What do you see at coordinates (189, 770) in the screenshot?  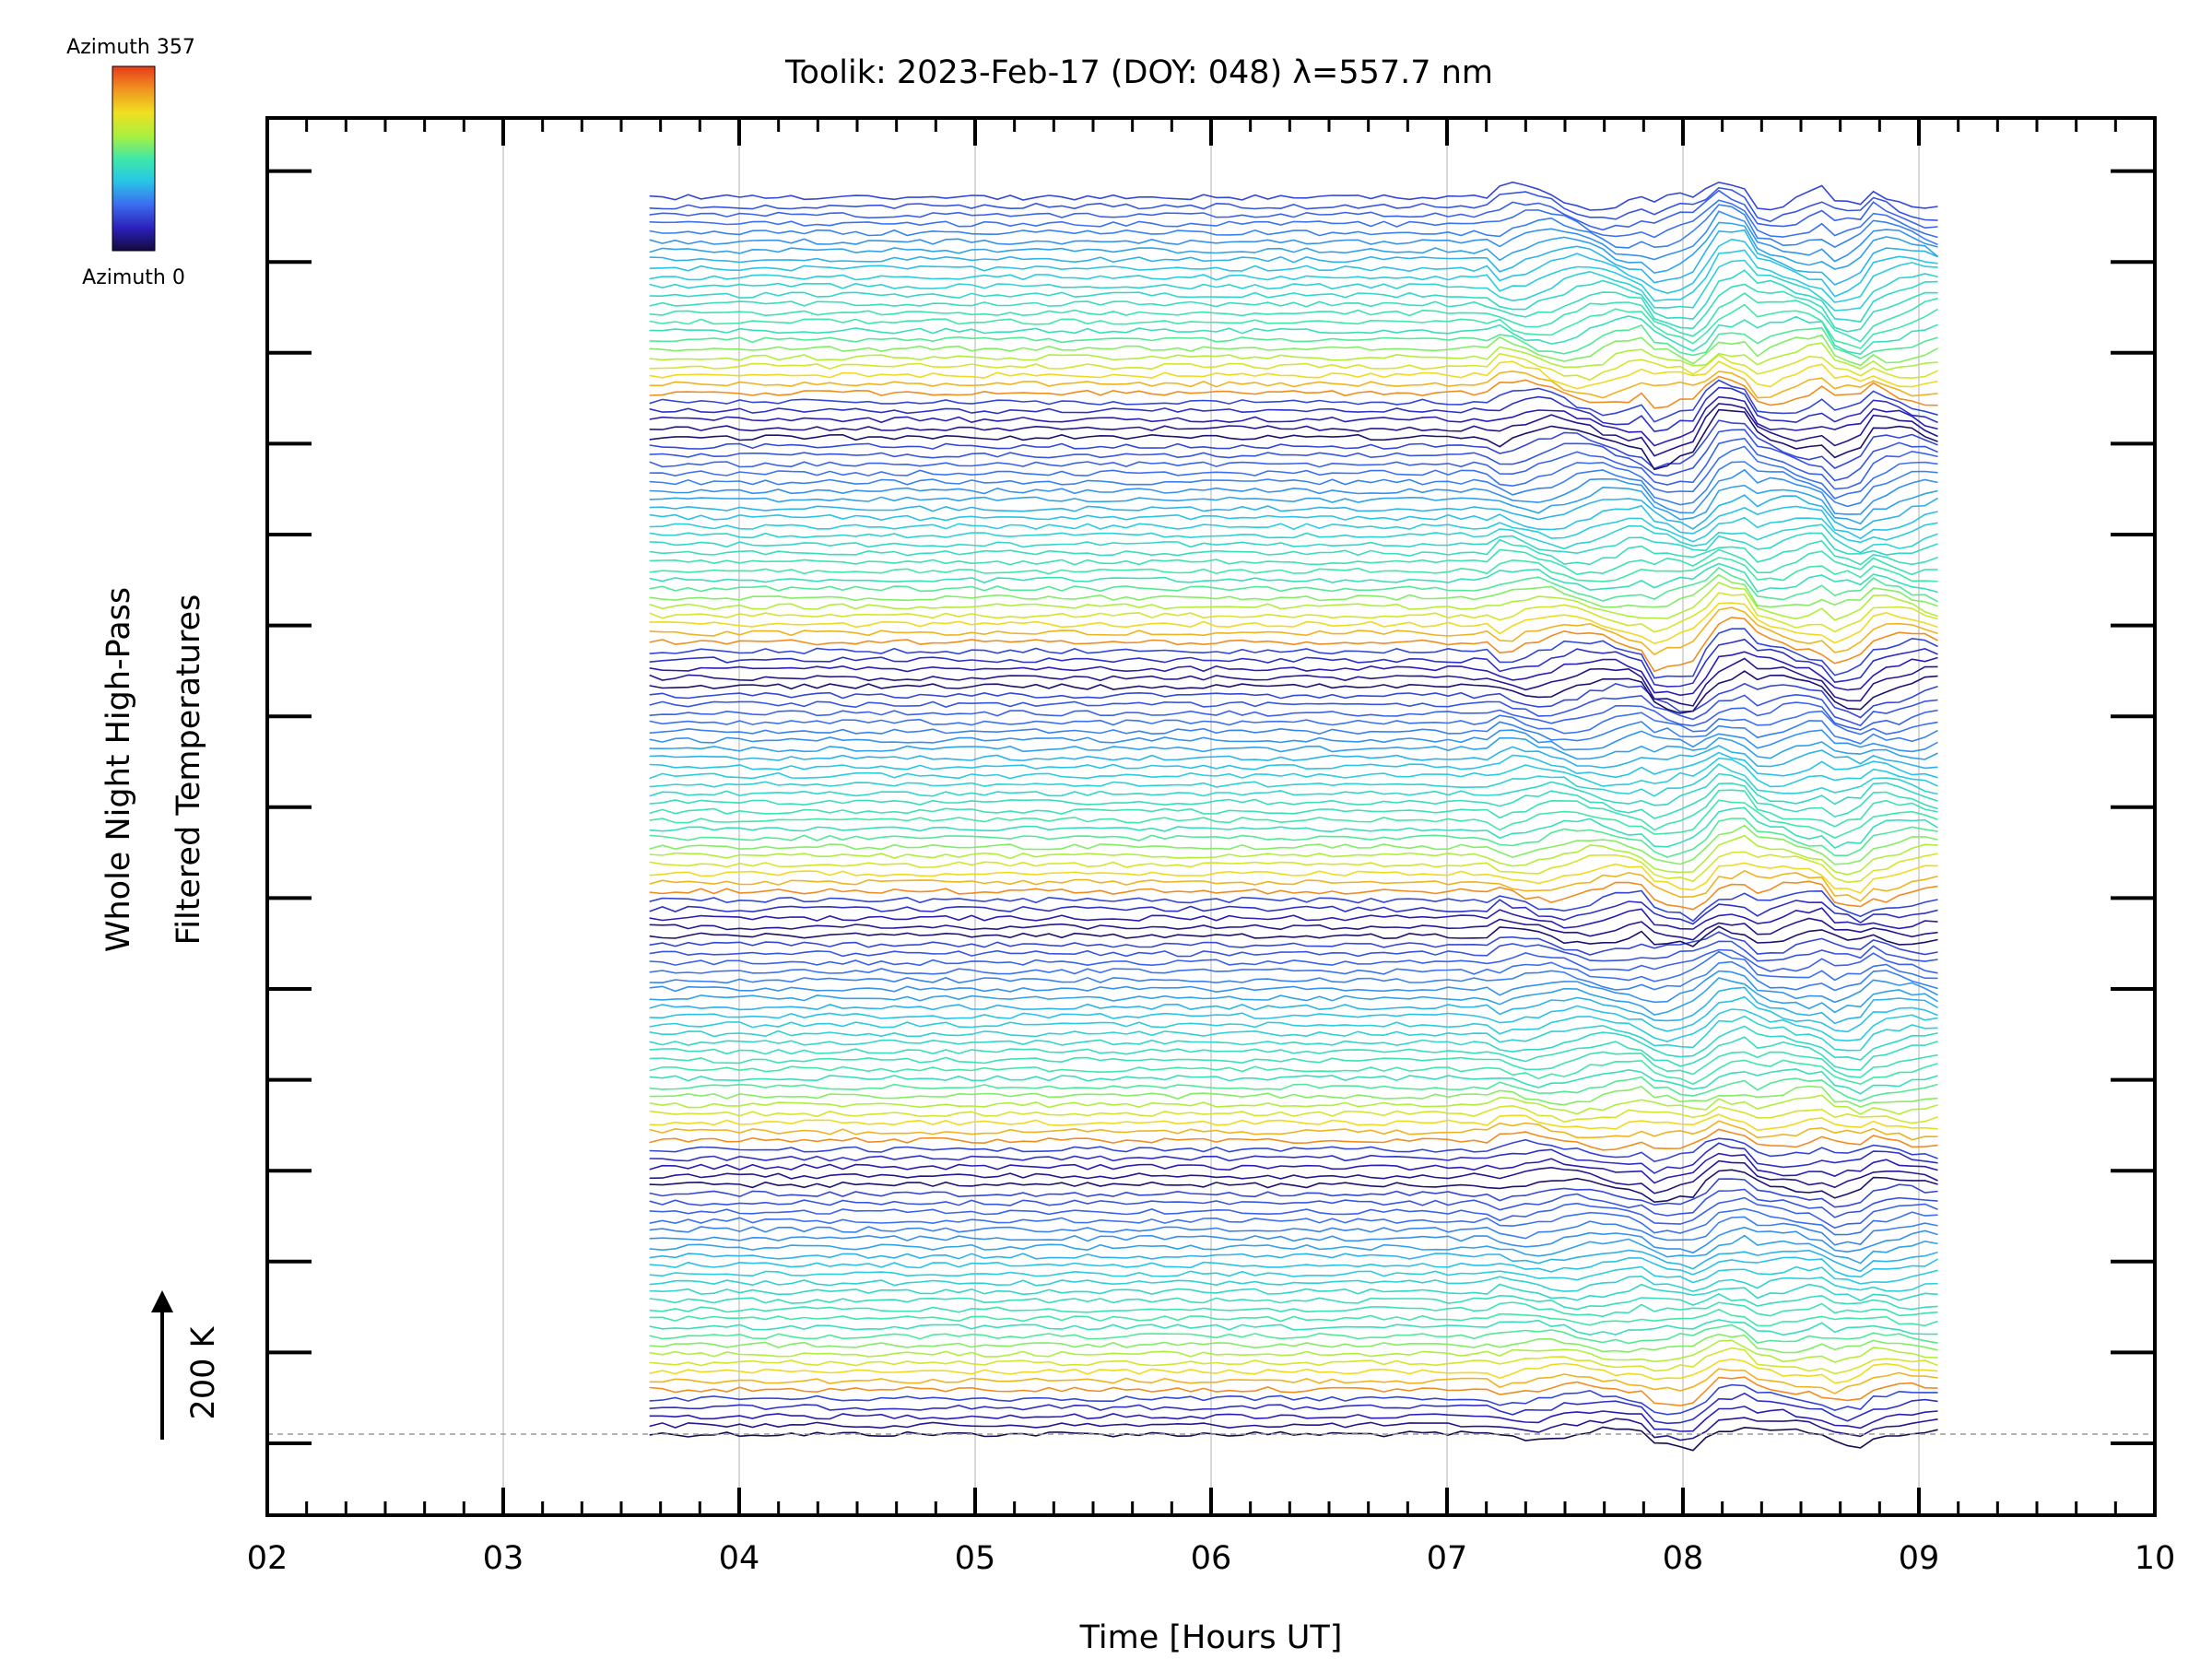 I see `y-axis-label-line2: Filtered Temperatures` at bounding box center [189, 770].